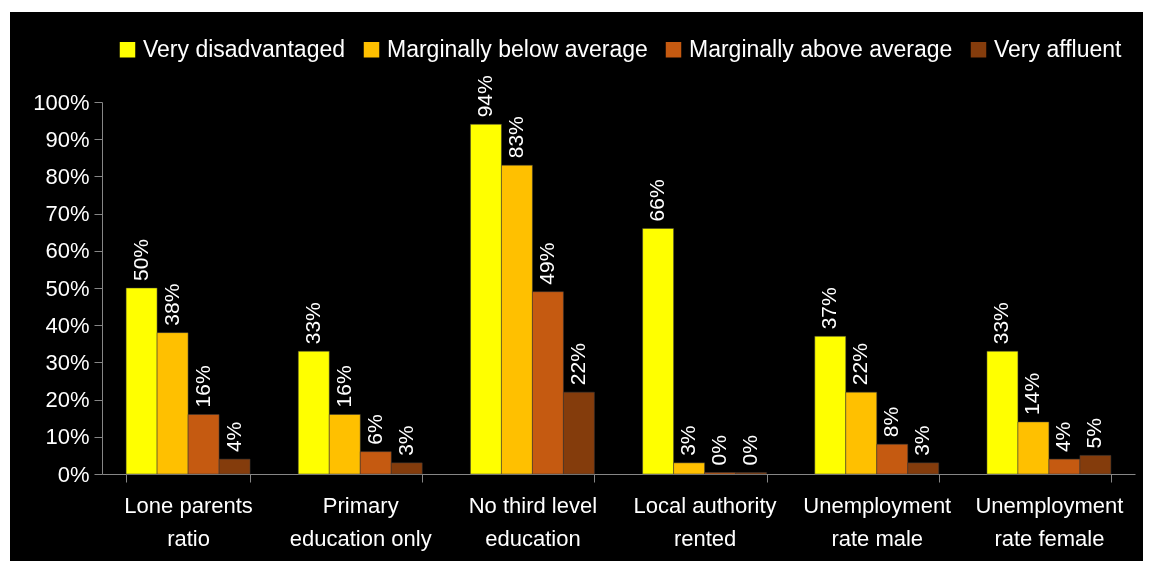  I want to click on legend-label: Very affluent, so click(1058, 48).